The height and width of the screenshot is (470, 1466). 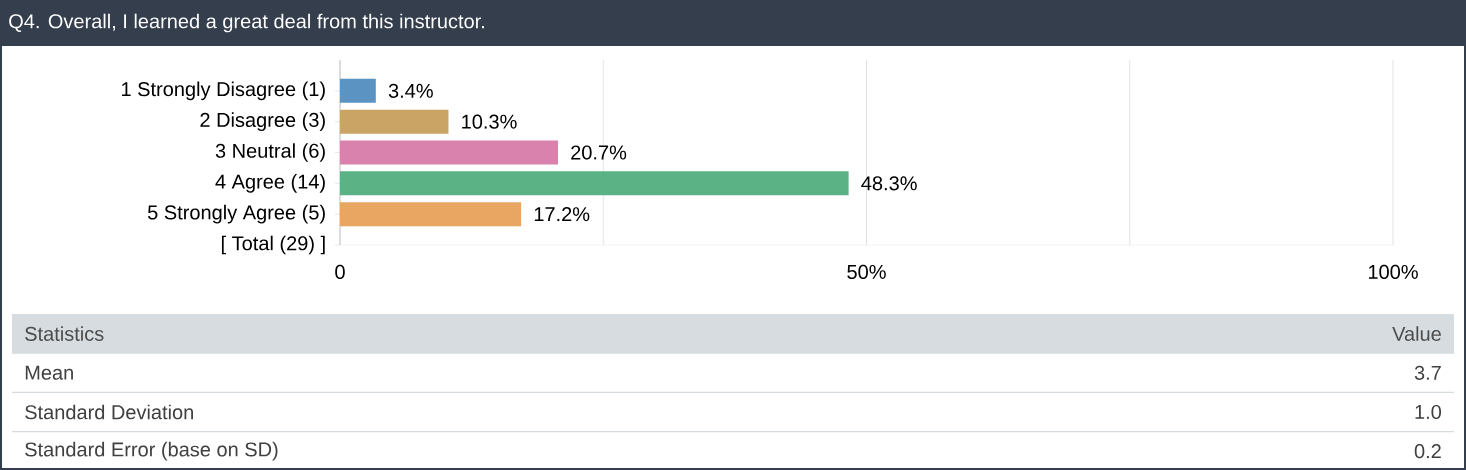 What do you see at coordinates (489, 121) in the screenshot?
I see `data-label: 10.3%` at bounding box center [489, 121].